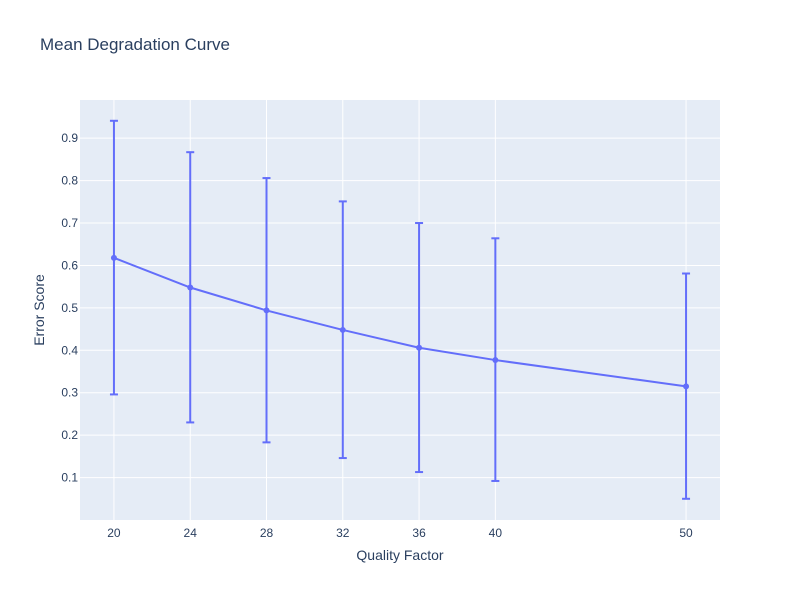 The height and width of the screenshot is (600, 800). Describe the element at coordinates (419, 533) in the screenshot. I see `x-tick-label: 36` at that location.